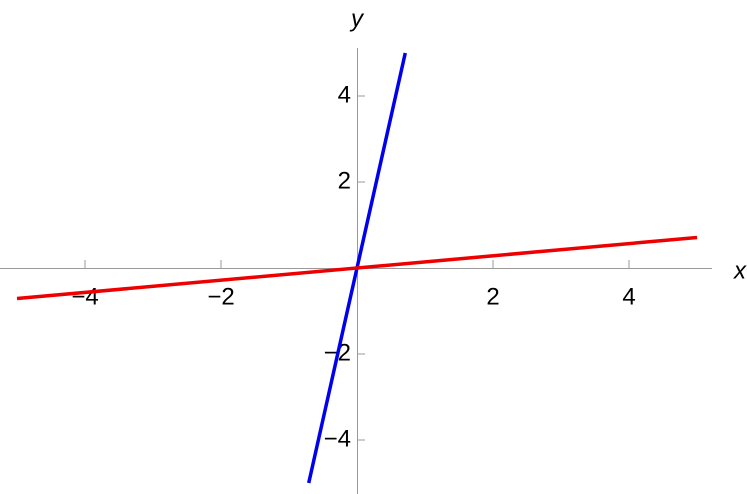 The image size is (747, 494). I want to click on y-axis-label: y, so click(357, 18).